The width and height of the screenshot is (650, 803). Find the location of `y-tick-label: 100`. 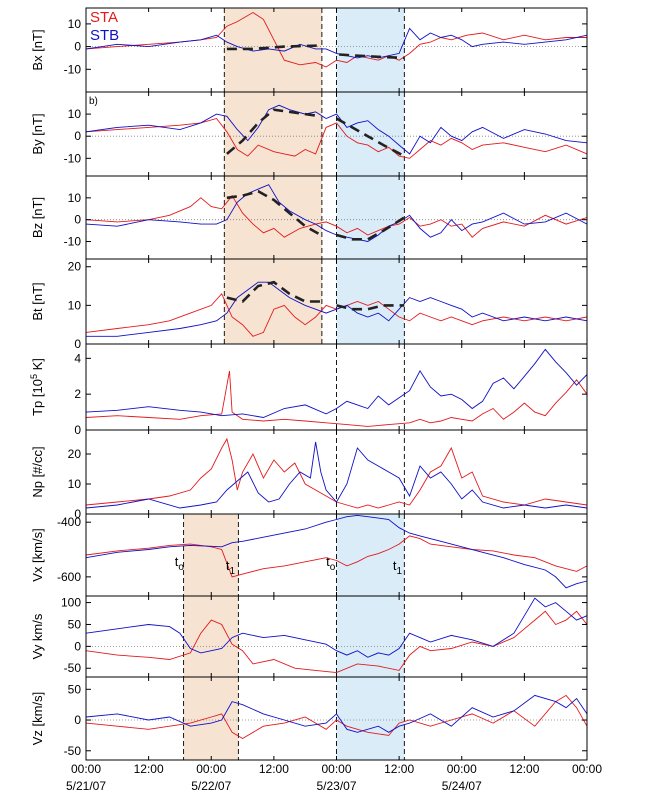

y-tick-label: 100 is located at coordinates (71, 603).